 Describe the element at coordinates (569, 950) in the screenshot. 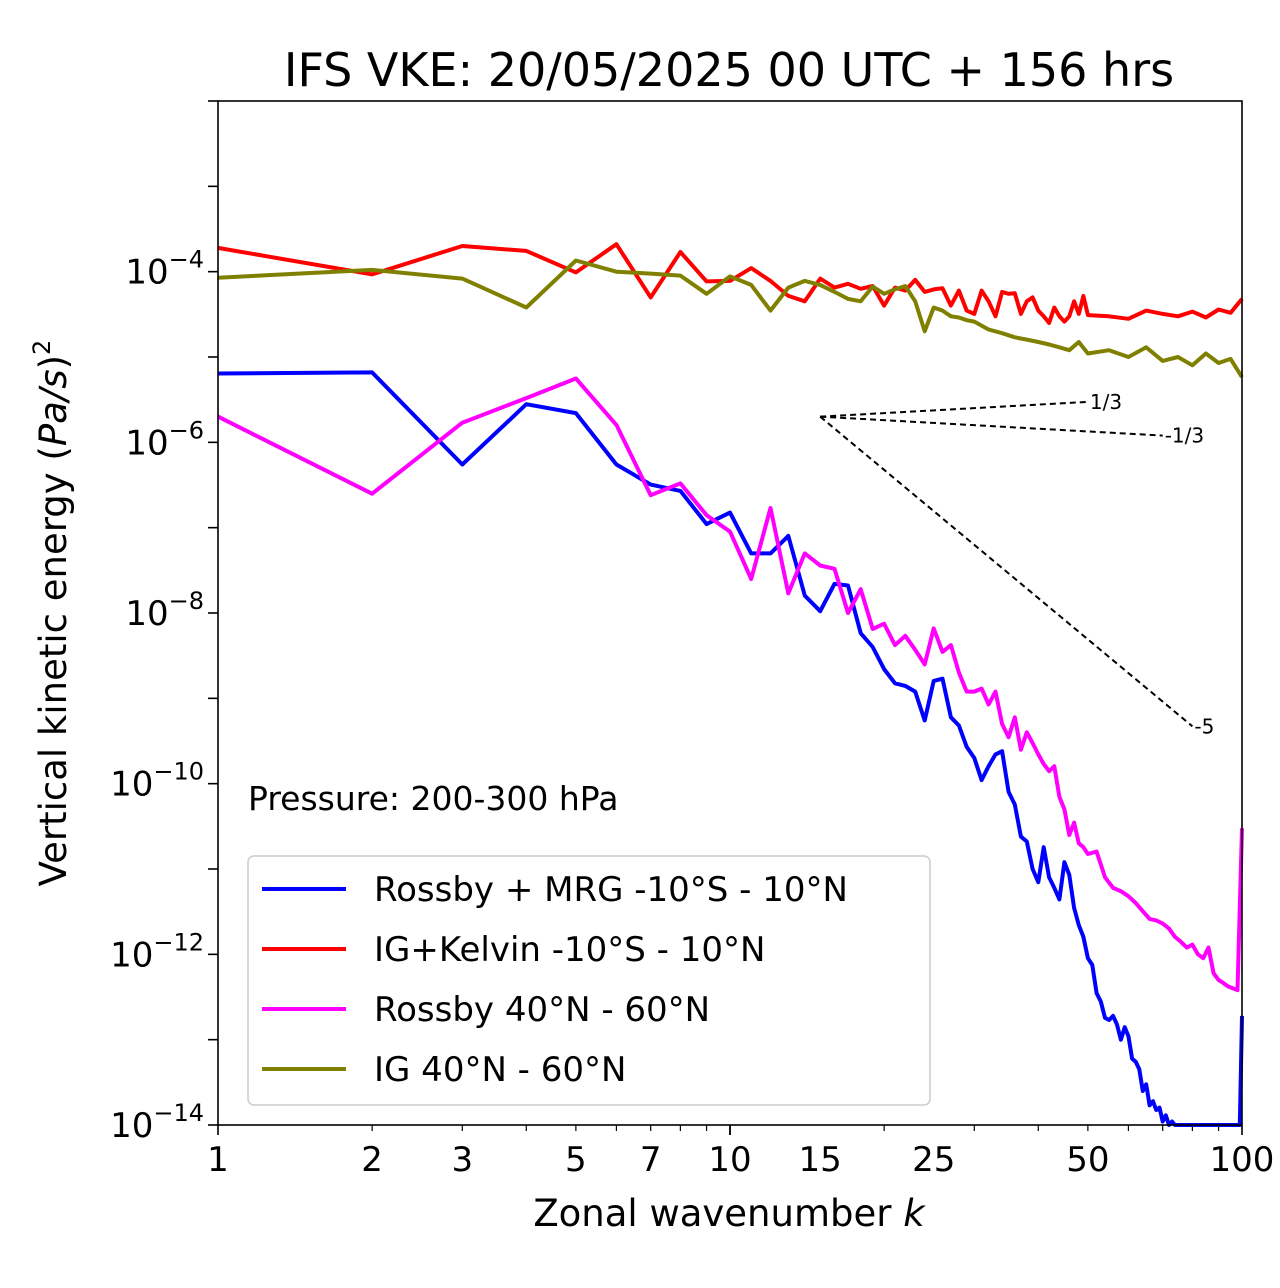

I see `legend-label-2: IG+Kelvin -10°S - 10°N` at that location.